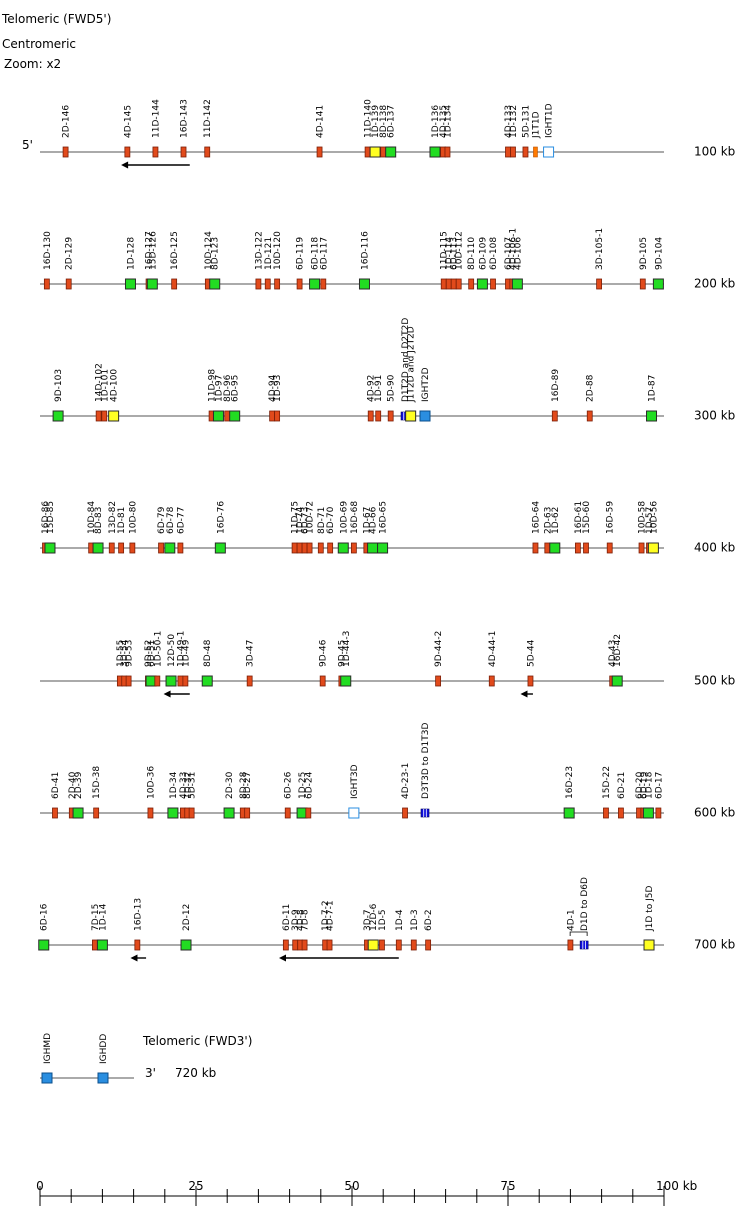  Describe the element at coordinates (570, 782) in the screenshot. I see `label-16d-23: 16D-23` at that location.